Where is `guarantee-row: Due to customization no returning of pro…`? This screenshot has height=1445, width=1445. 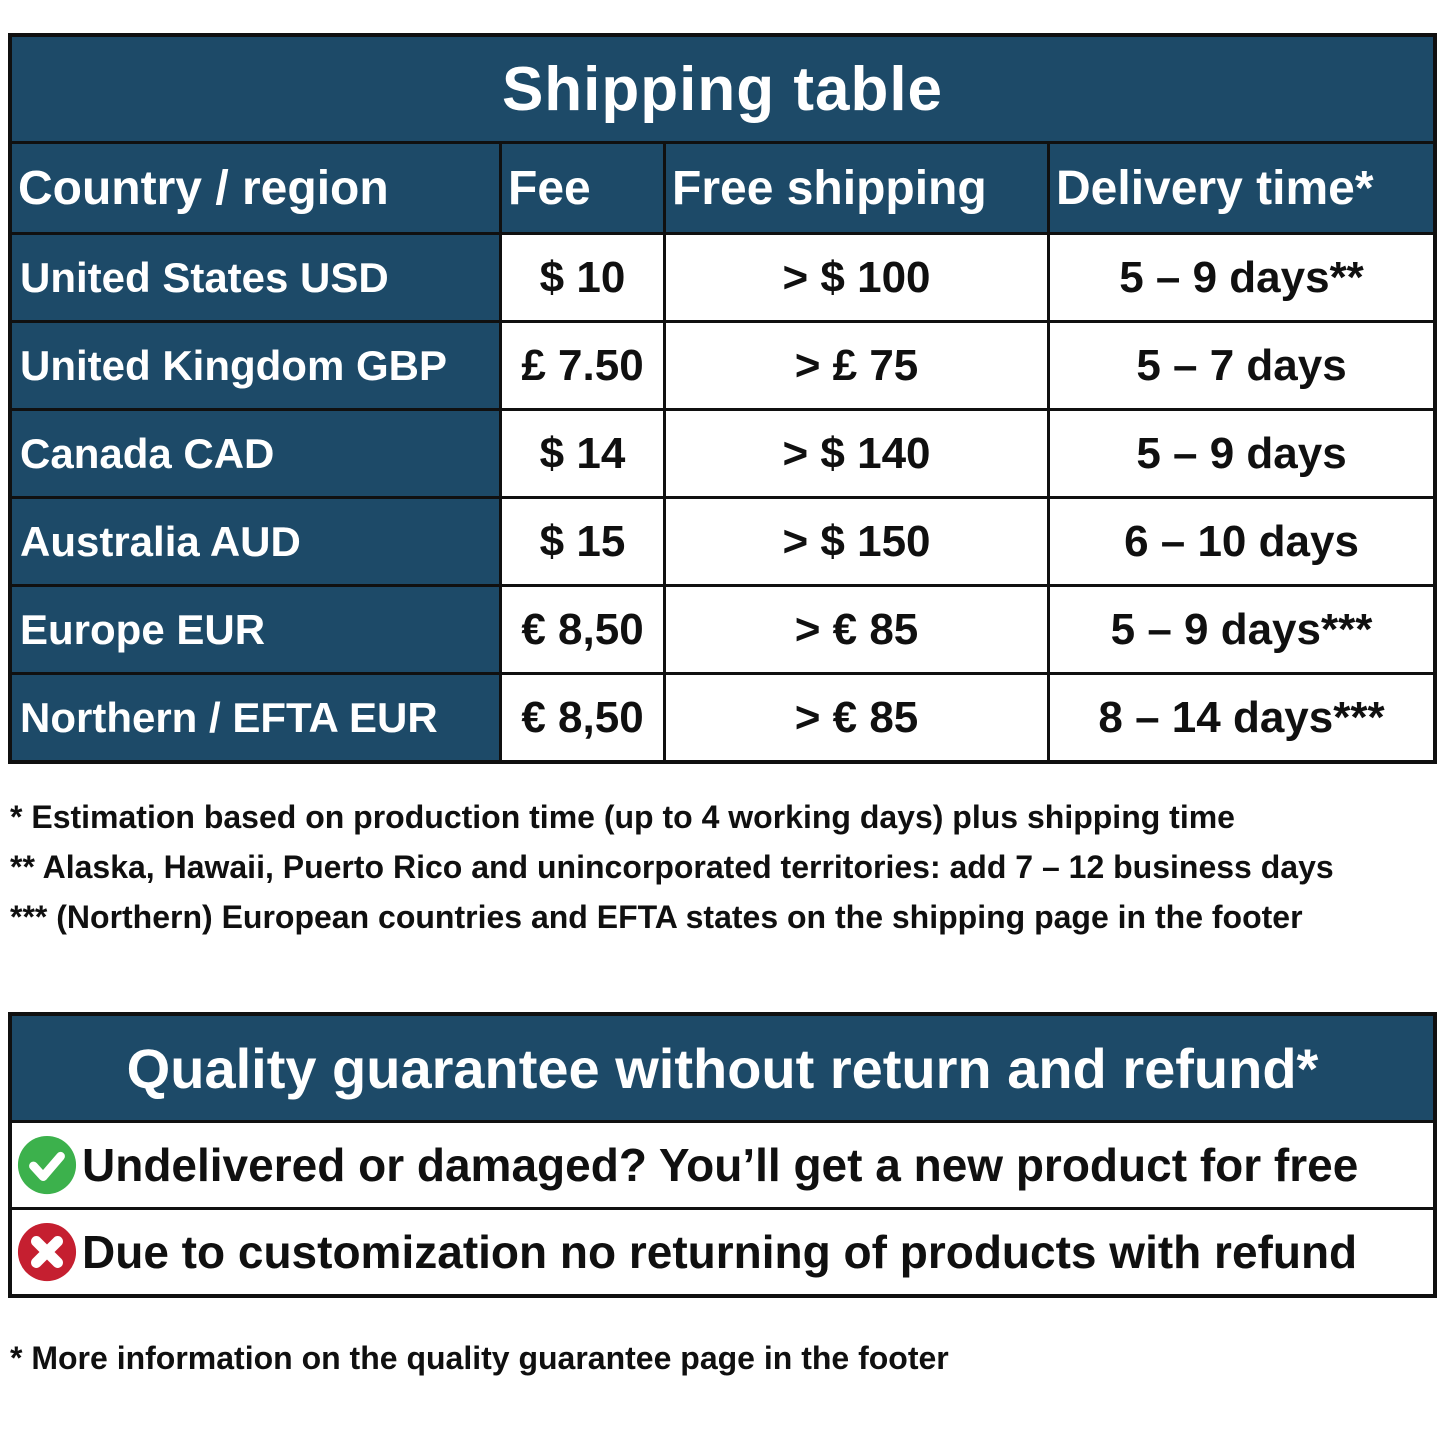 guarantee-row: Due to customization no returning of pro… is located at coordinates (722, 1250).